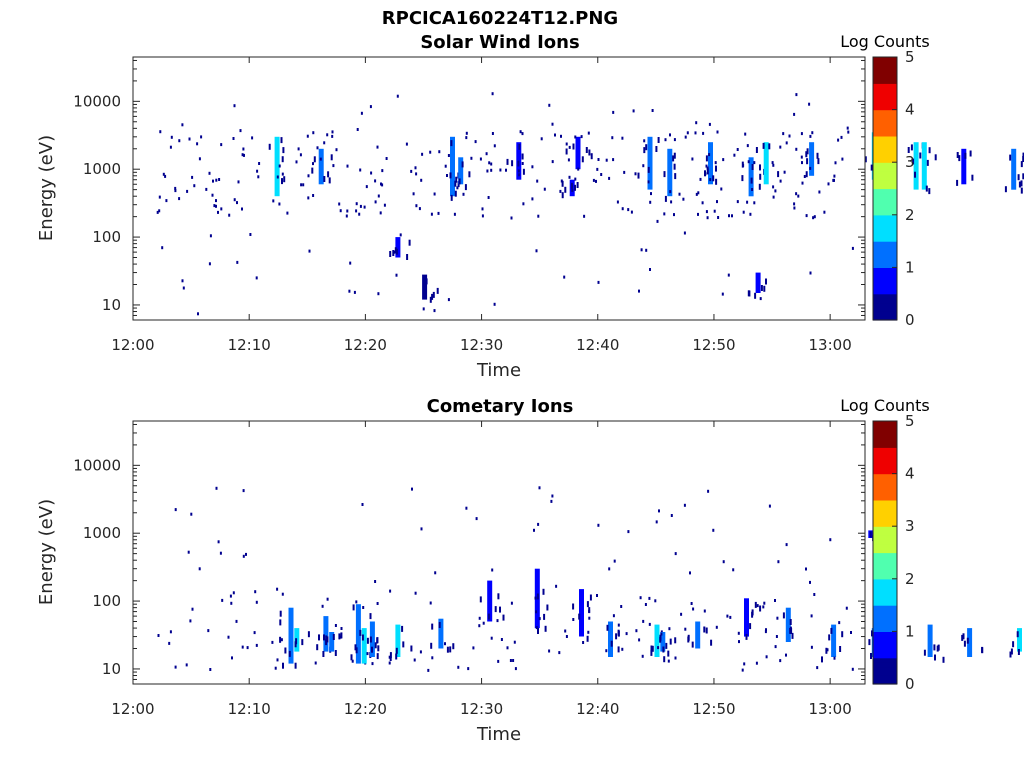 The height and width of the screenshot is (768, 1024). Describe the element at coordinates (102, 533) in the screenshot. I see `y-tick-label: 1000` at that location.